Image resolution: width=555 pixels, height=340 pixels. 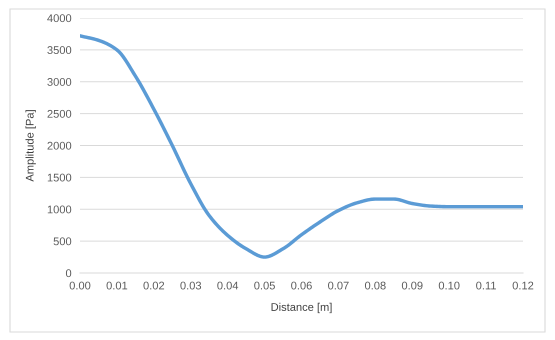 What do you see at coordinates (30, 146) in the screenshot?
I see `y-axis-title: Amplitude [Pa]` at bounding box center [30, 146].